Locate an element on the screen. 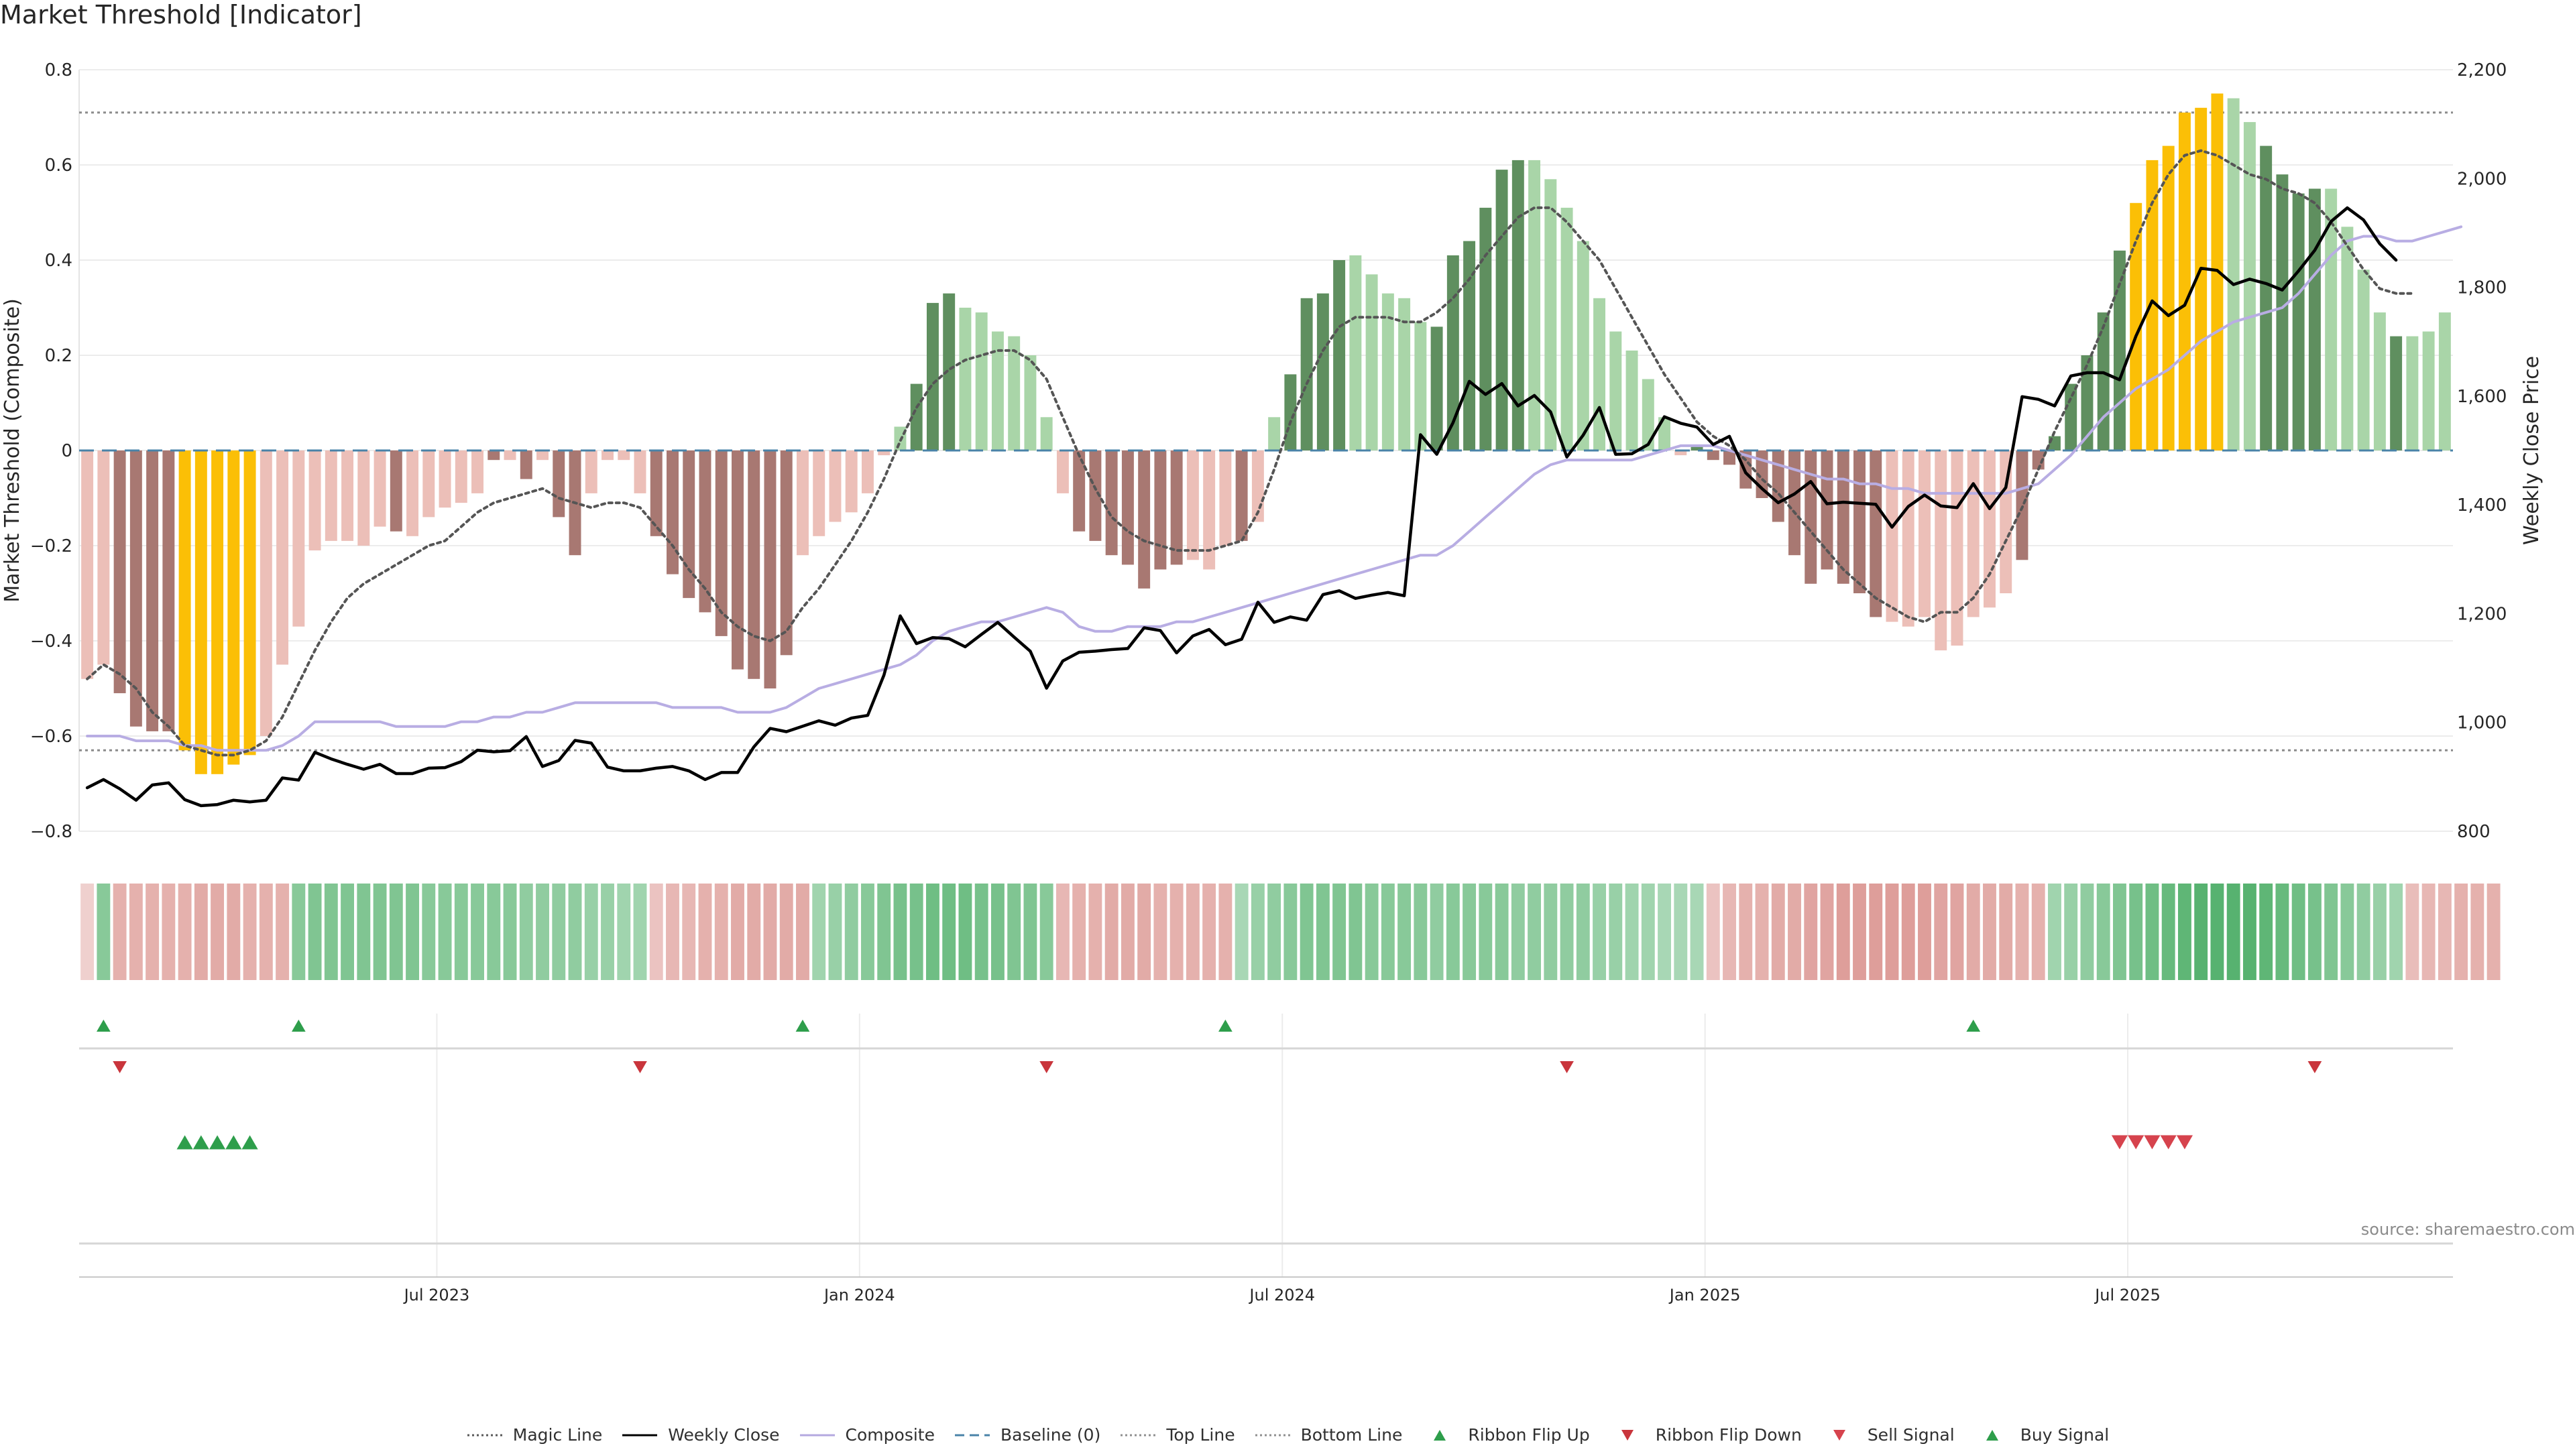 This screenshot has height=1456, width=2575. legend-item: Top Line is located at coordinates (1177, 1435).